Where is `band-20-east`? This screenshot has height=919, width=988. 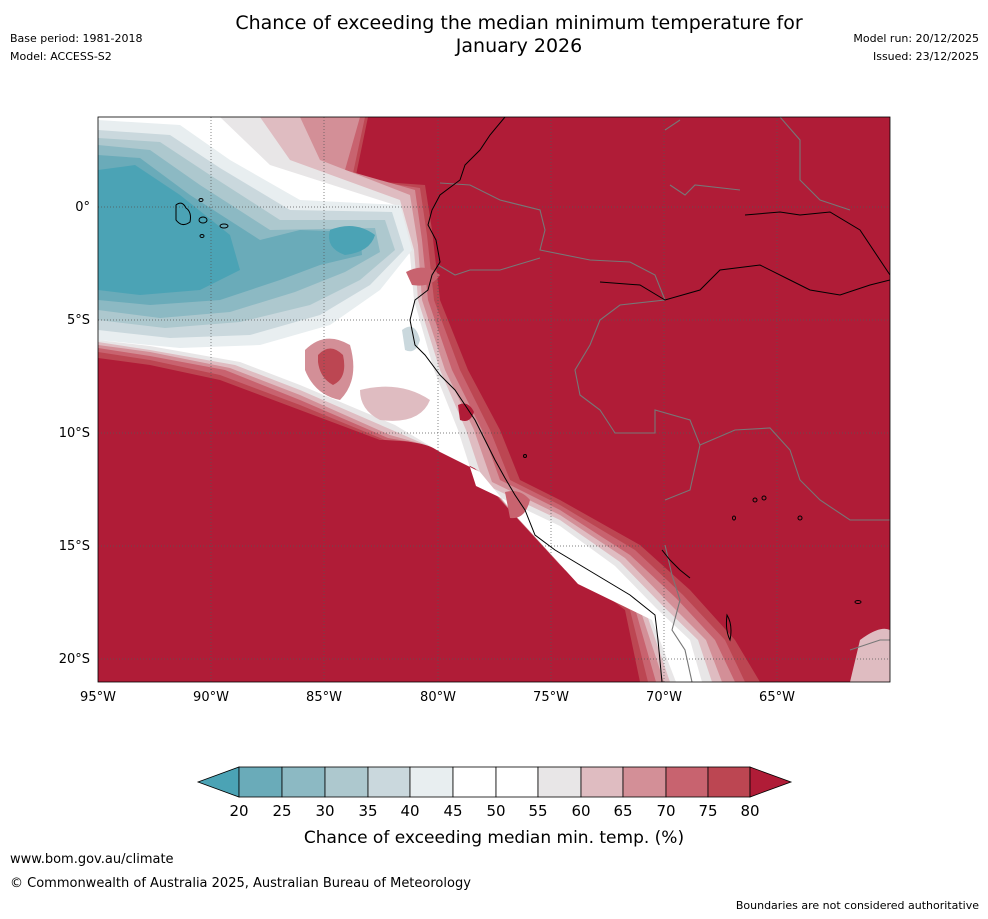 band-20-east is located at coordinates (352, 240).